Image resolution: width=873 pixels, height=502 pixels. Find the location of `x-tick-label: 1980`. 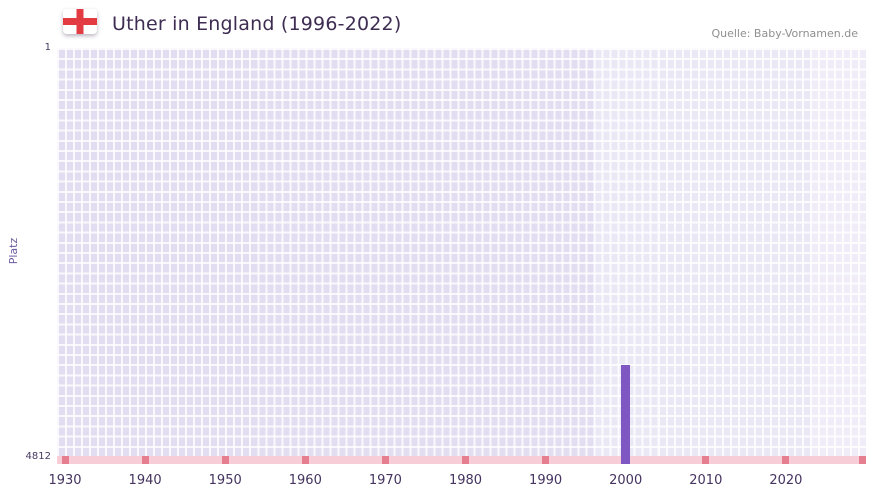

x-tick-label: 1980 is located at coordinates (465, 480).